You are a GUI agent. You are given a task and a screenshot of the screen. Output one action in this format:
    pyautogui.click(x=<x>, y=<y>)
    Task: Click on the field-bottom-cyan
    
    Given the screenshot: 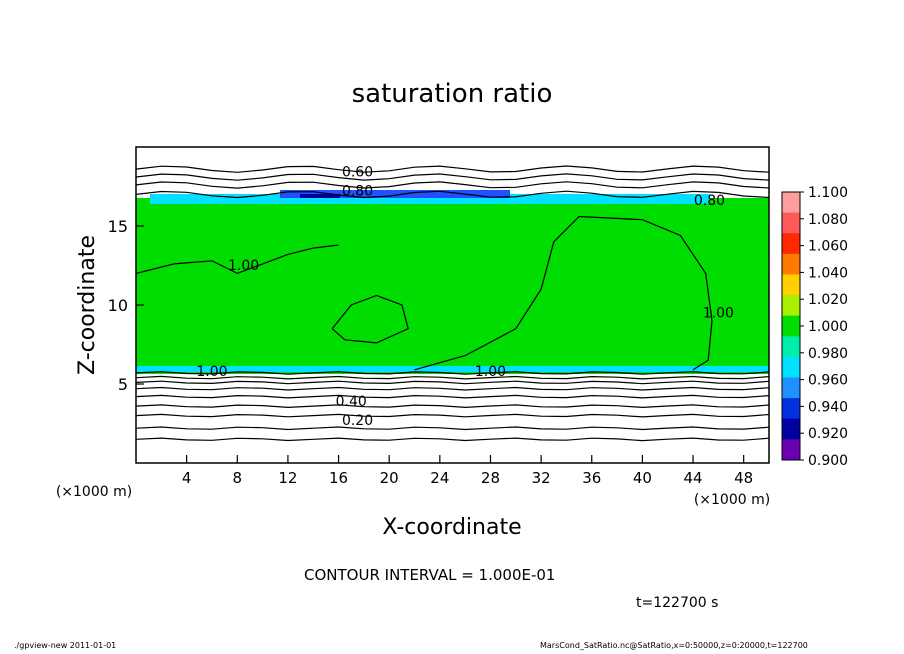 What is the action you would take?
    pyautogui.click(x=452, y=369)
    